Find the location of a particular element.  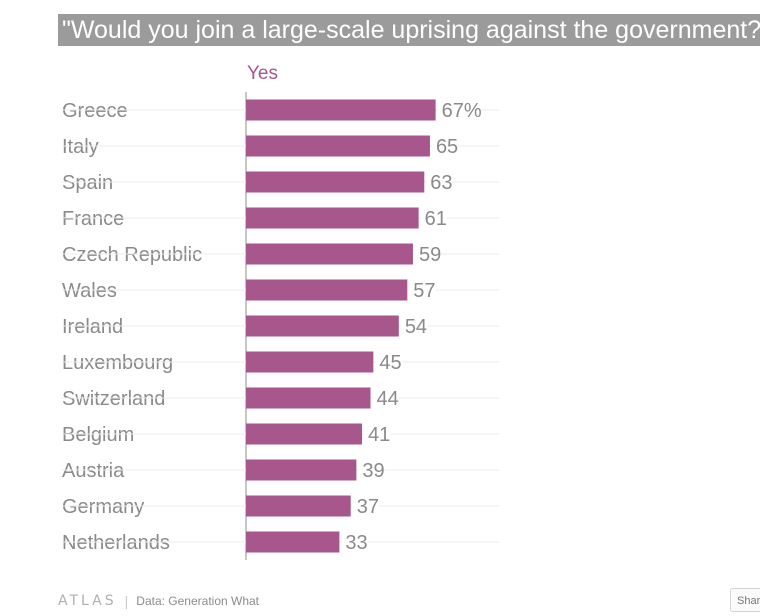

bar-luxembourg is located at coordinates (310, 362).